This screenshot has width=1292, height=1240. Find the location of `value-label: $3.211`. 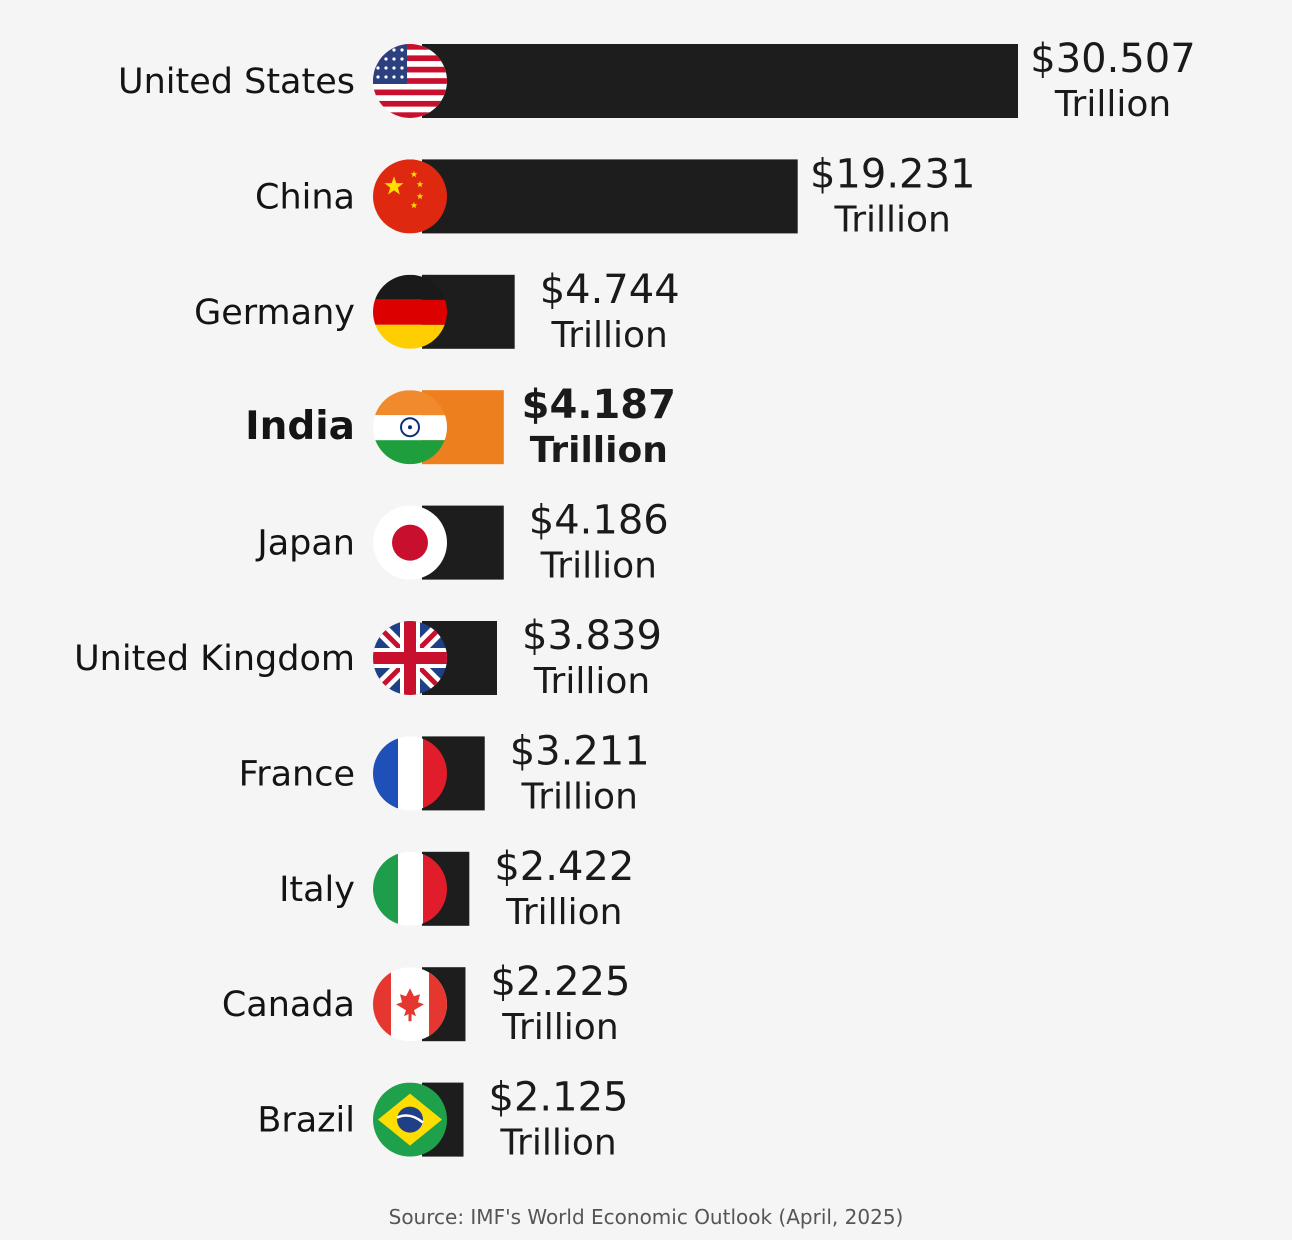

value-label: $3.211 is located at coordinates (580, 751).